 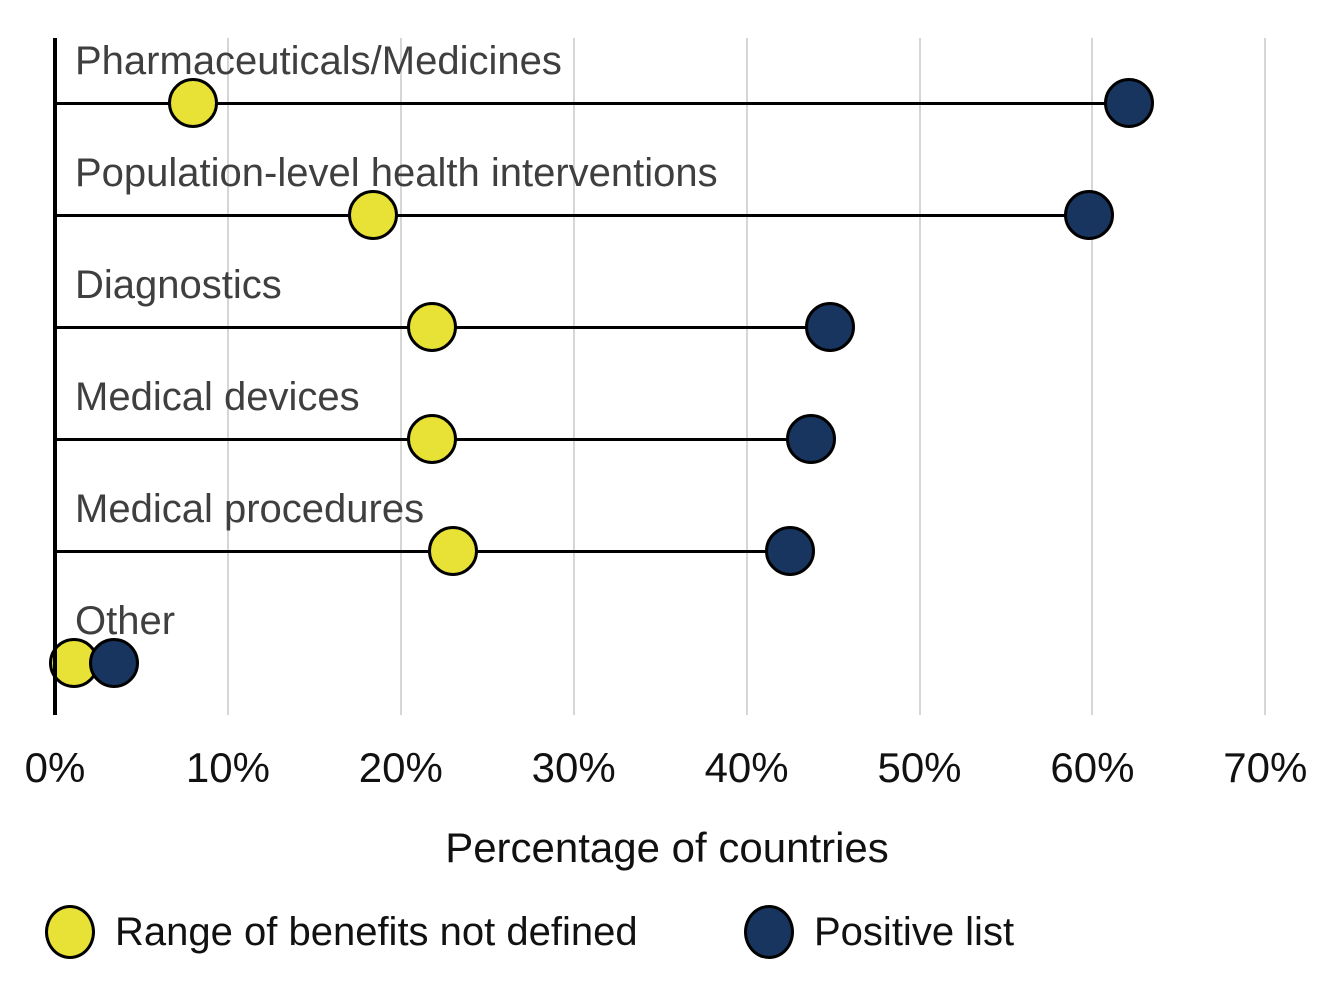 What do you see at coordinates (746, 767) in the screenshot?
I see `x-tick-label: 40%` at bounding box center [746, 767].